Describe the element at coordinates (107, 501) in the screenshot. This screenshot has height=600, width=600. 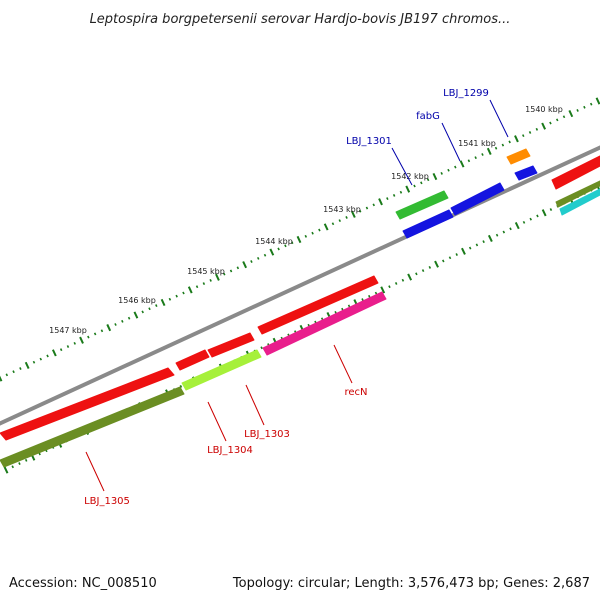
I see `gene-label-reverse: LBJ_1305` at that location.